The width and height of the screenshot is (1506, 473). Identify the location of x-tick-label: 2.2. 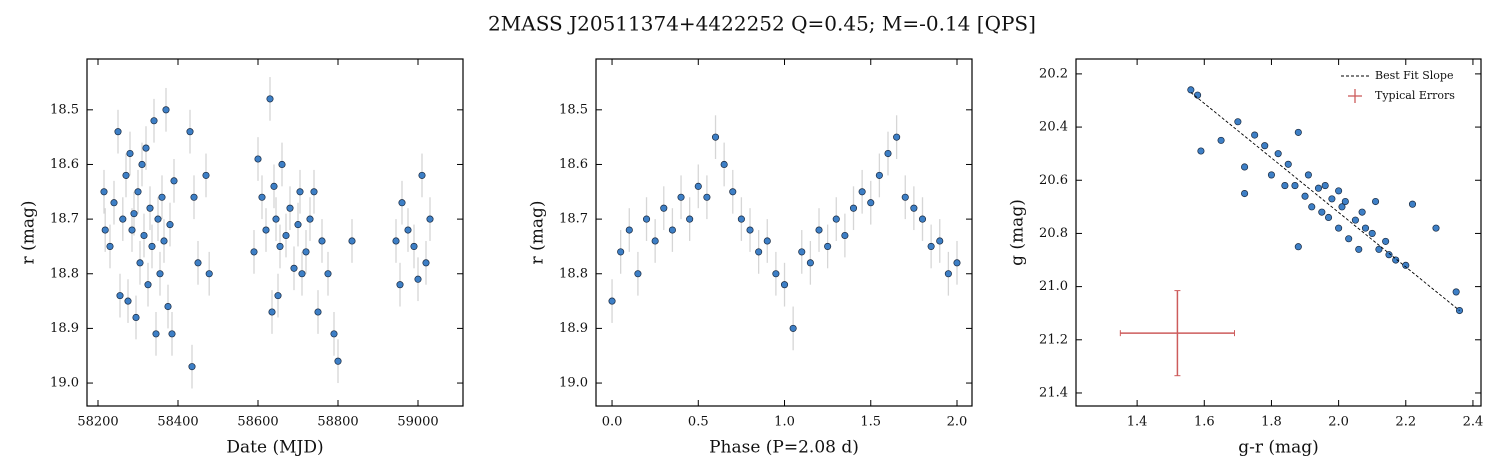
(1405, 422).